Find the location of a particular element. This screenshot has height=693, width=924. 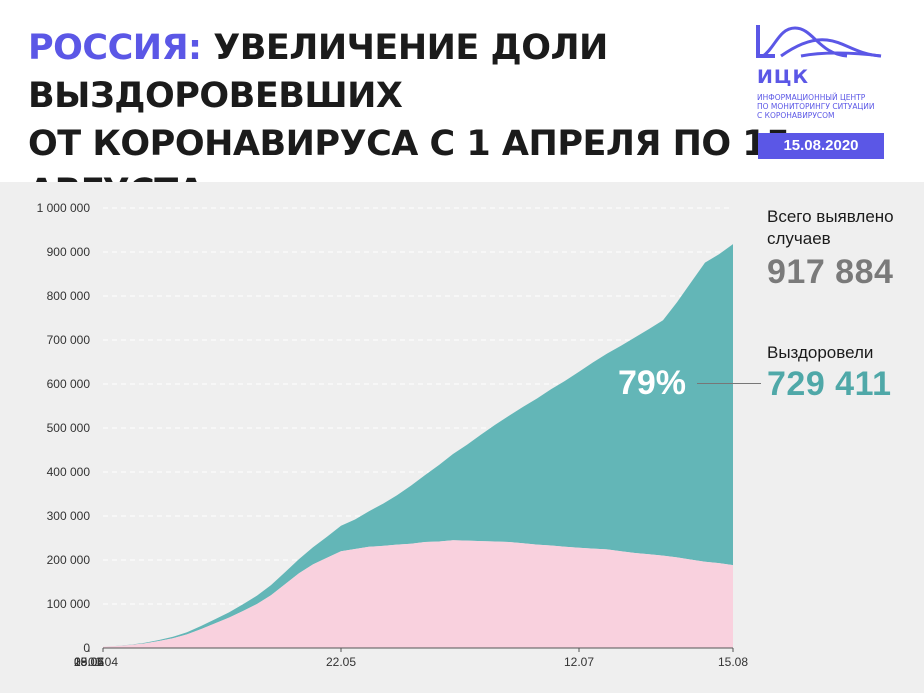

title-line1: УВЕЛИЧЕНИЕ ДОЛИ ВЫЗДОРОВЕВШИХ is located at coordinates (318, 72).